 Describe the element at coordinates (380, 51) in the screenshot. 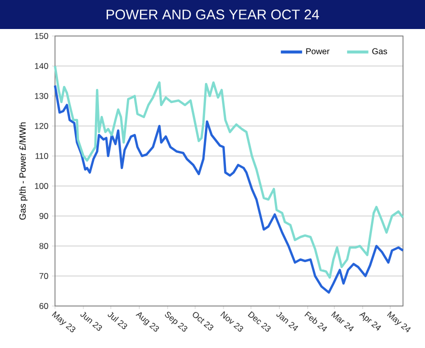

I see `legend-label: Gas` at that location.